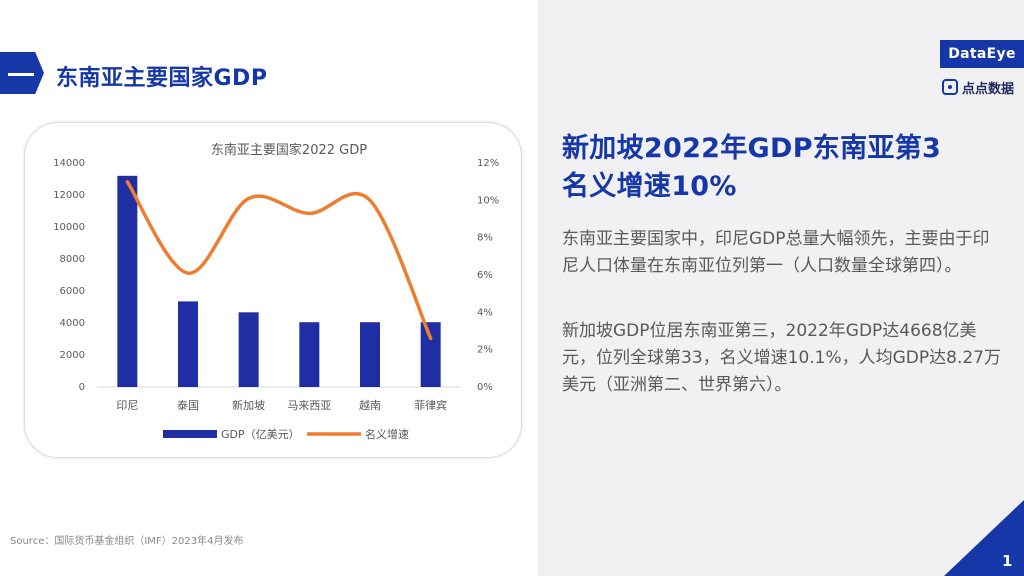 This screenshot has height=576, width=1024. Describe the element at coordinates (485, 238) in the screenshot. I see `y2-tick-label: 8%` at that location.